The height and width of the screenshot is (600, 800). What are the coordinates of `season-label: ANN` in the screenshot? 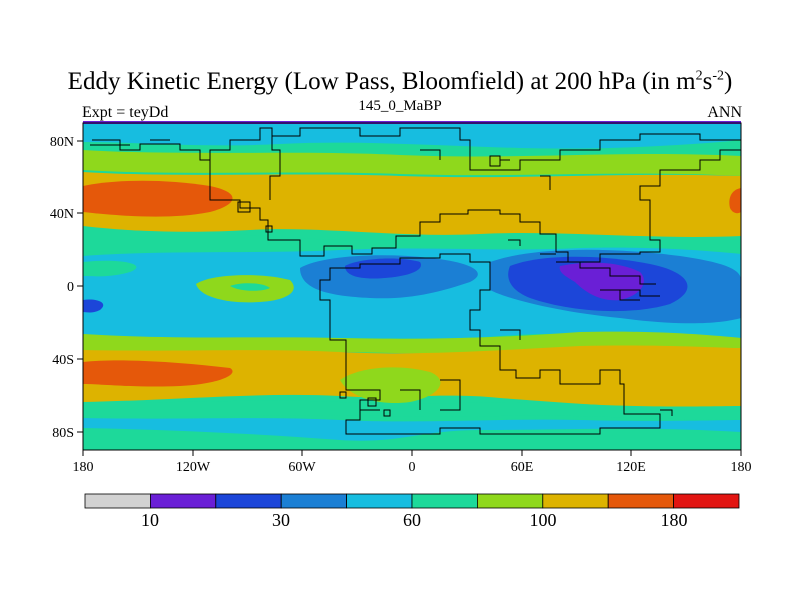 It's located at (724, 112).